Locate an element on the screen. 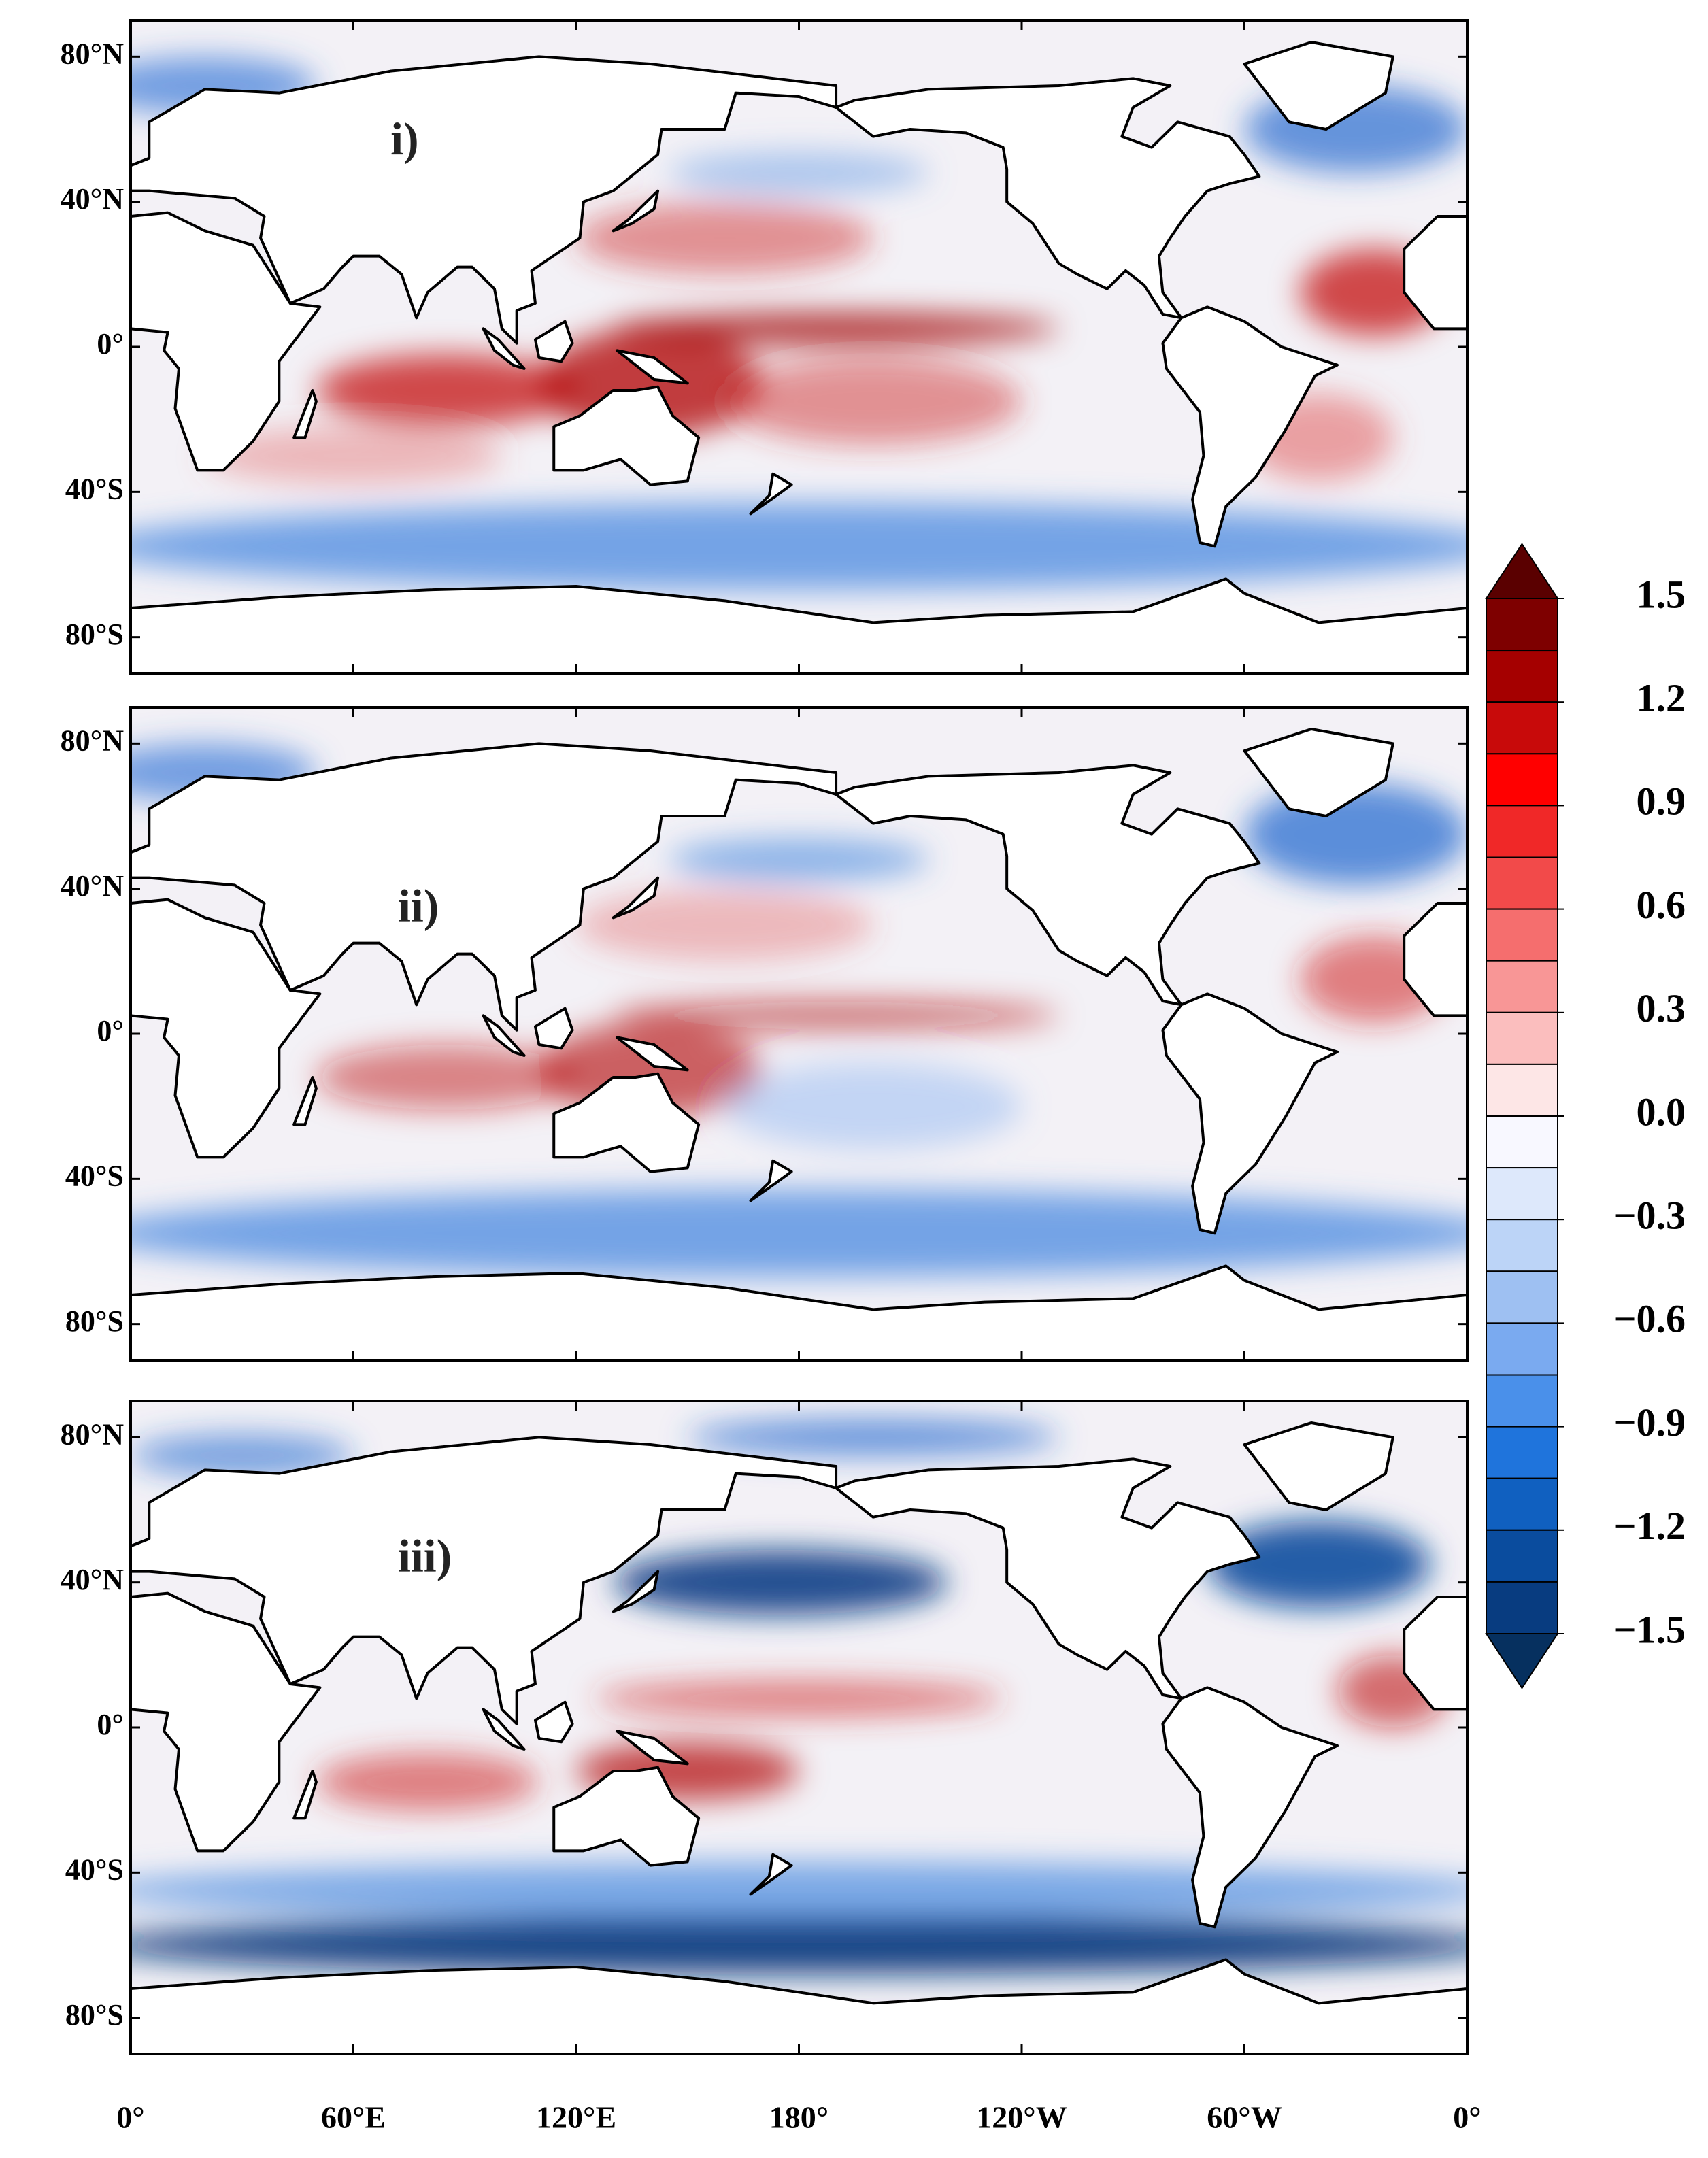 This screenshot has height=2158, width=1708. colorbar-under is located at coordinates (1522, 1661).